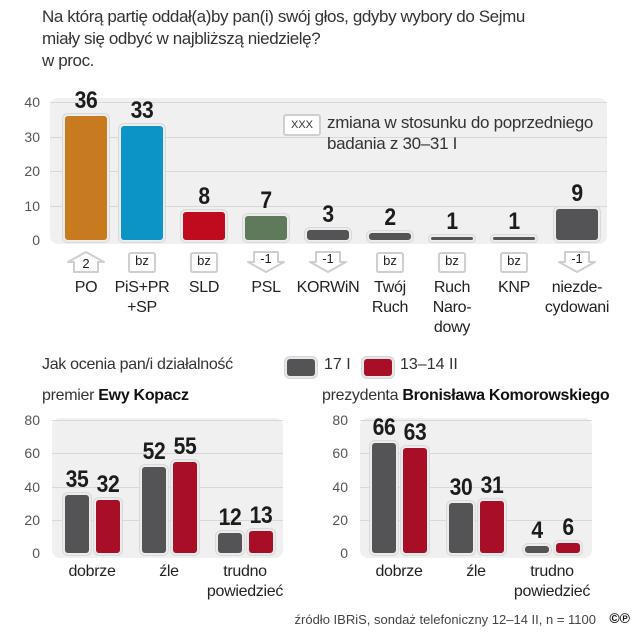  Describe the element at coordinates (86, 100) in the screenshot. I see `value-label: 36` at that location.